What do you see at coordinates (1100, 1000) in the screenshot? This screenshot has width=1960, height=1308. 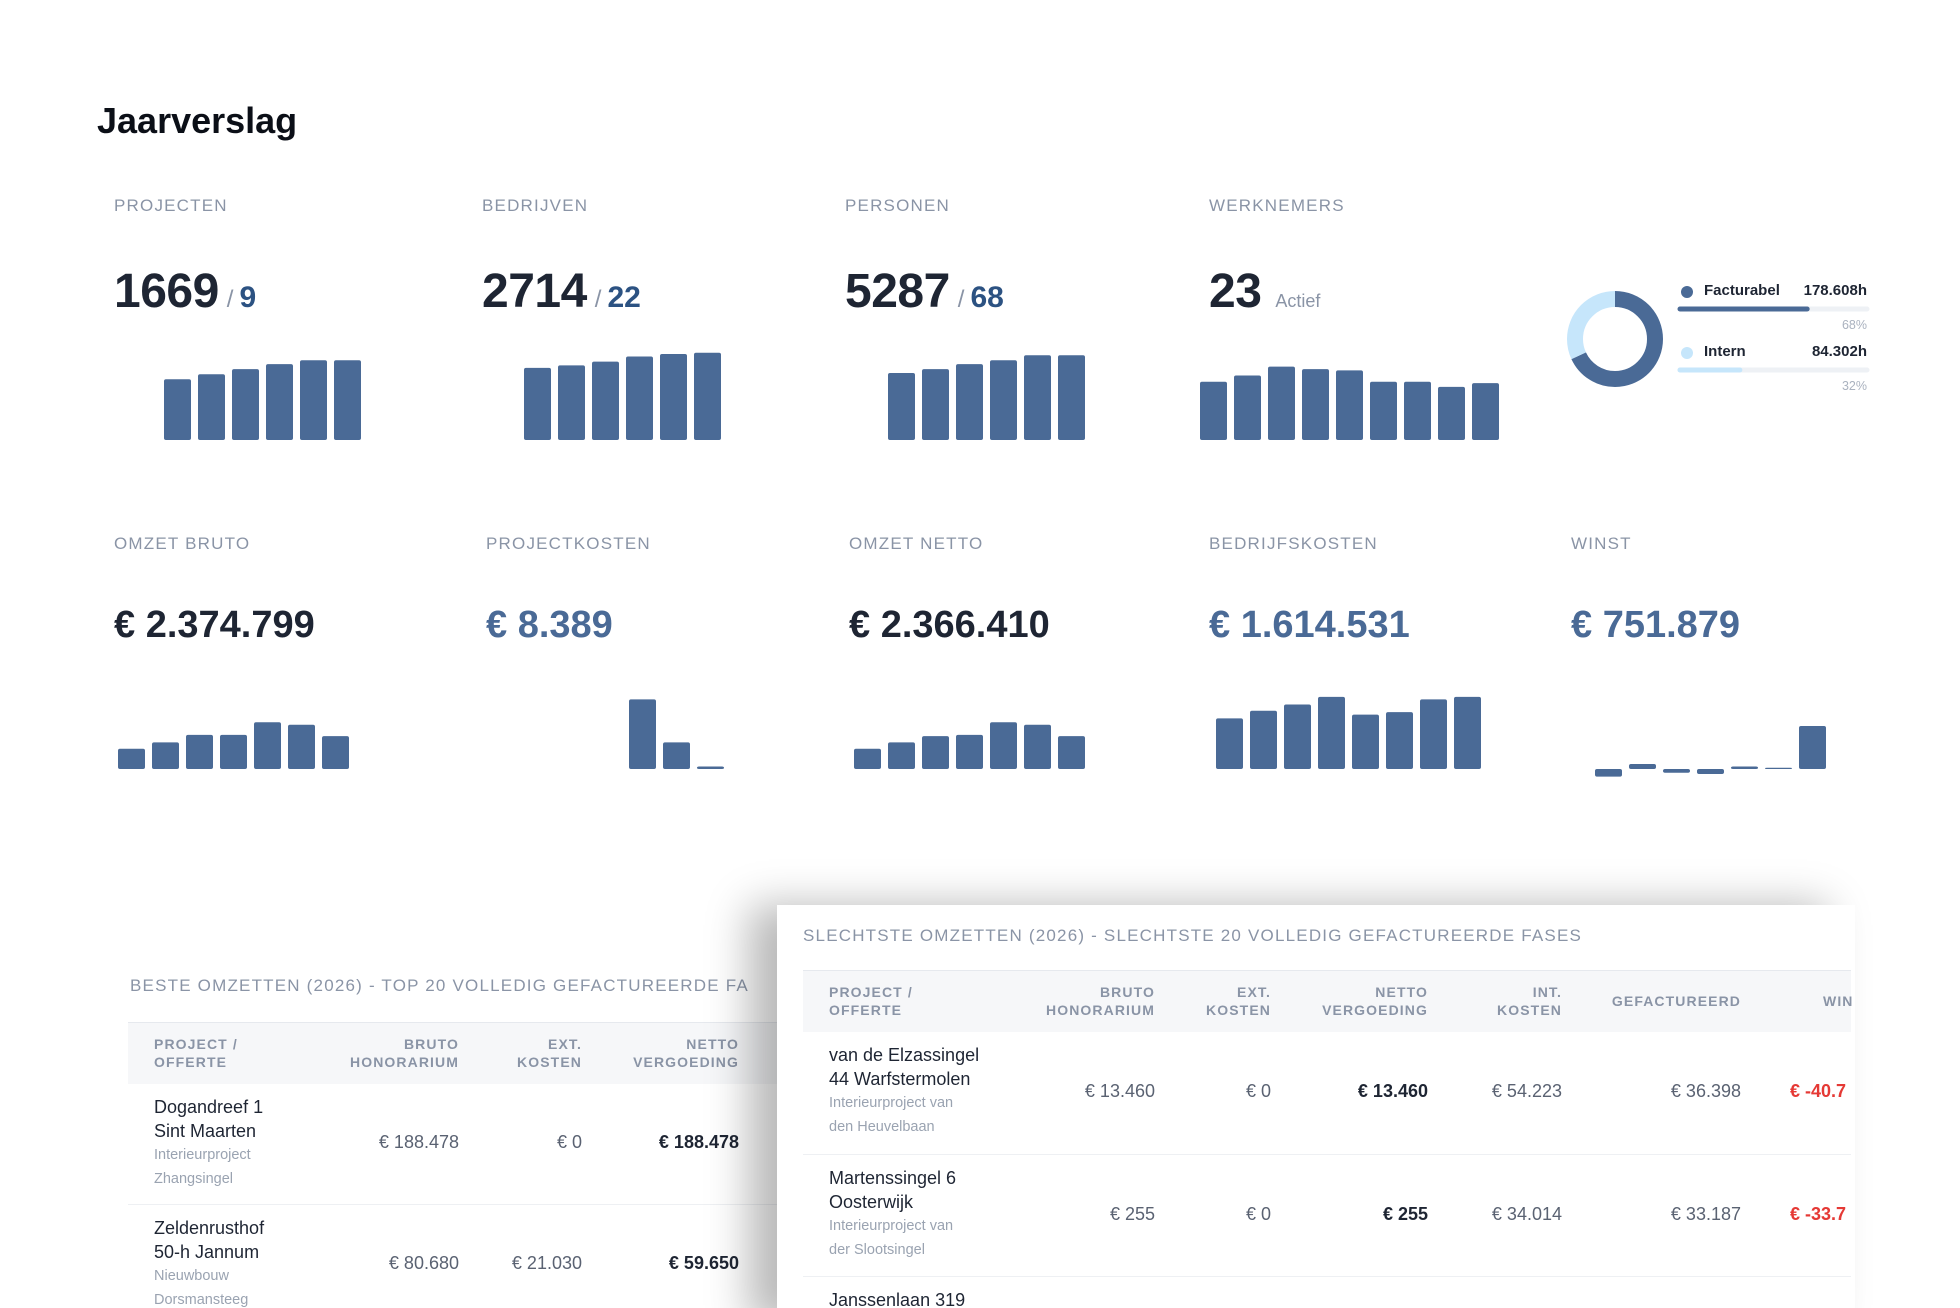 I see `column-header: BRUTO HONORARIUM` at bounding box center [1100, 1000].